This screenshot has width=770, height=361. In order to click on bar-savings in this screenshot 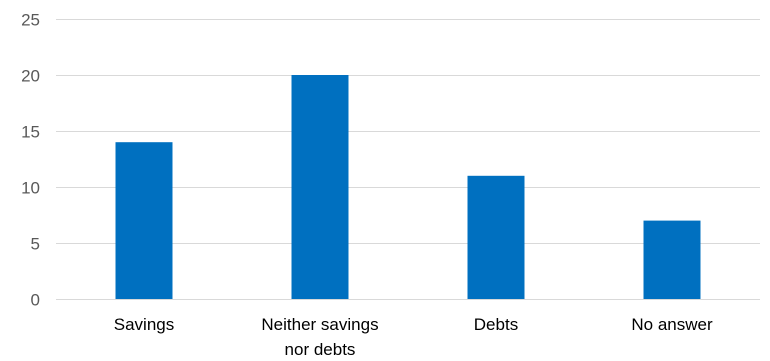, I will do `click(144, 220)`.